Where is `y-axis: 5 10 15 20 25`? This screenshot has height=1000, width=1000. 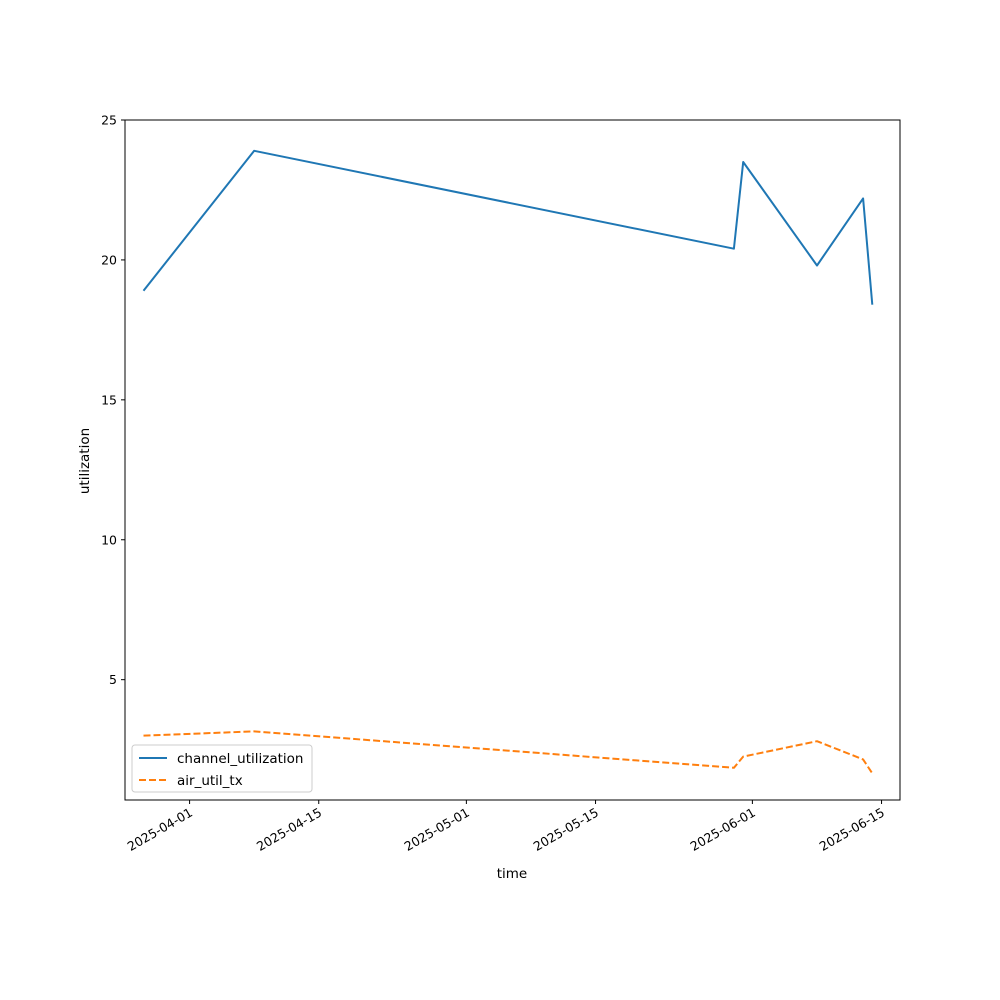 y-axis: 5 10 15 20 25 is located at coordinates (113, 400).